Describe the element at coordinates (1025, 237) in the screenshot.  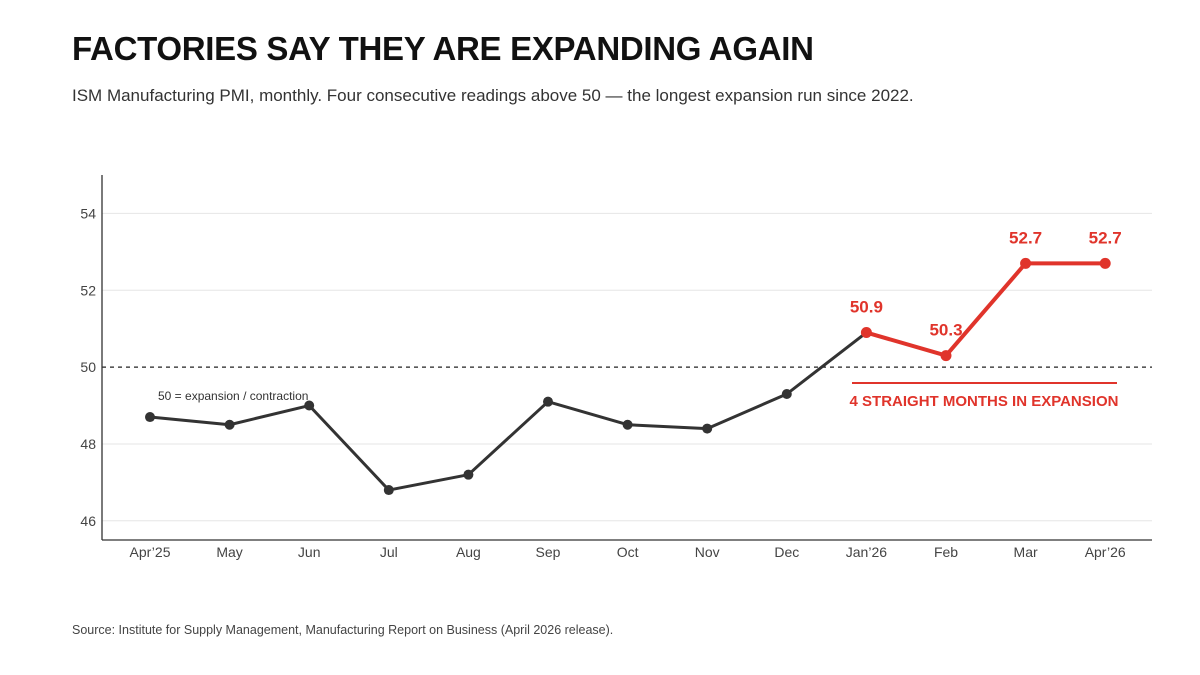
I see `data-label-11: 52.7` at that location.